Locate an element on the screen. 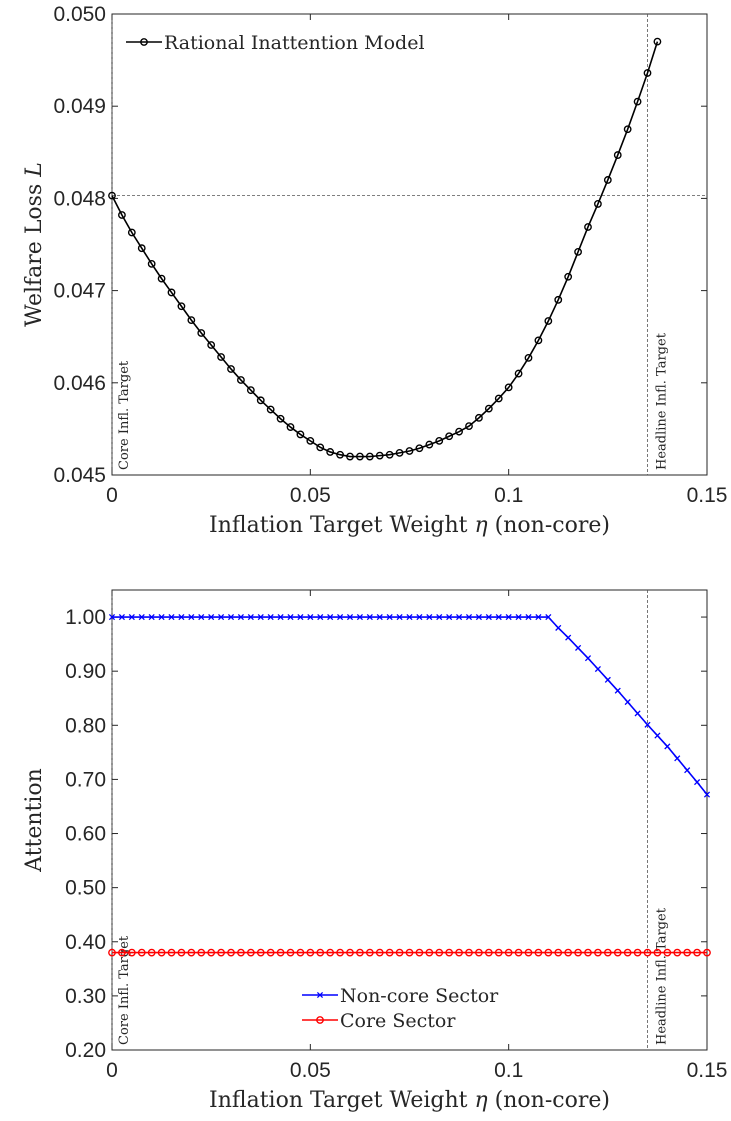  legend: Non-core Sector Core Sector is located at coordinates (400, 1008).